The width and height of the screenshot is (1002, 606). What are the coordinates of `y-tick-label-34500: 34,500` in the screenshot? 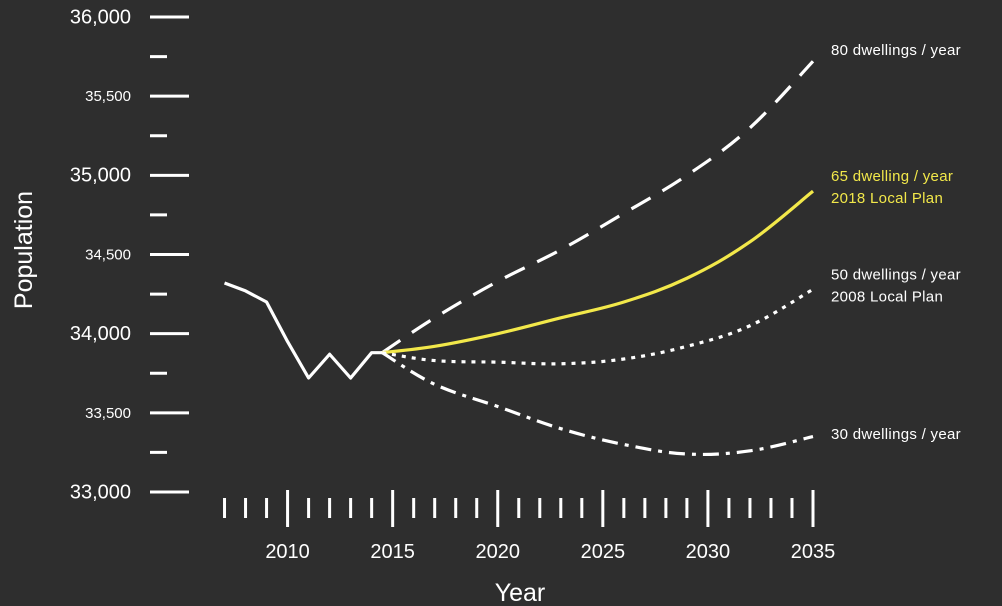 It's located at (108, 254).